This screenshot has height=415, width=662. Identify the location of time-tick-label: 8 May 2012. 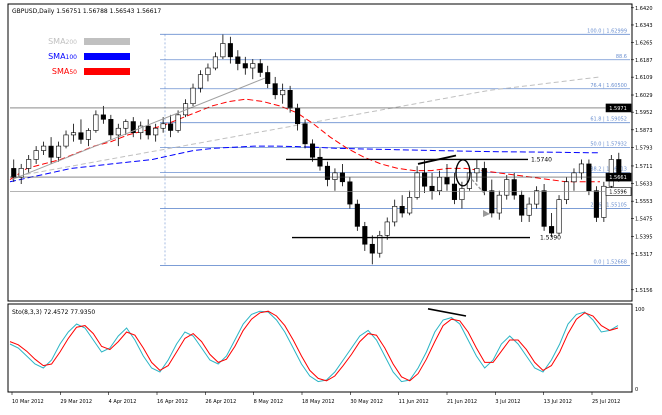
(268, 402).